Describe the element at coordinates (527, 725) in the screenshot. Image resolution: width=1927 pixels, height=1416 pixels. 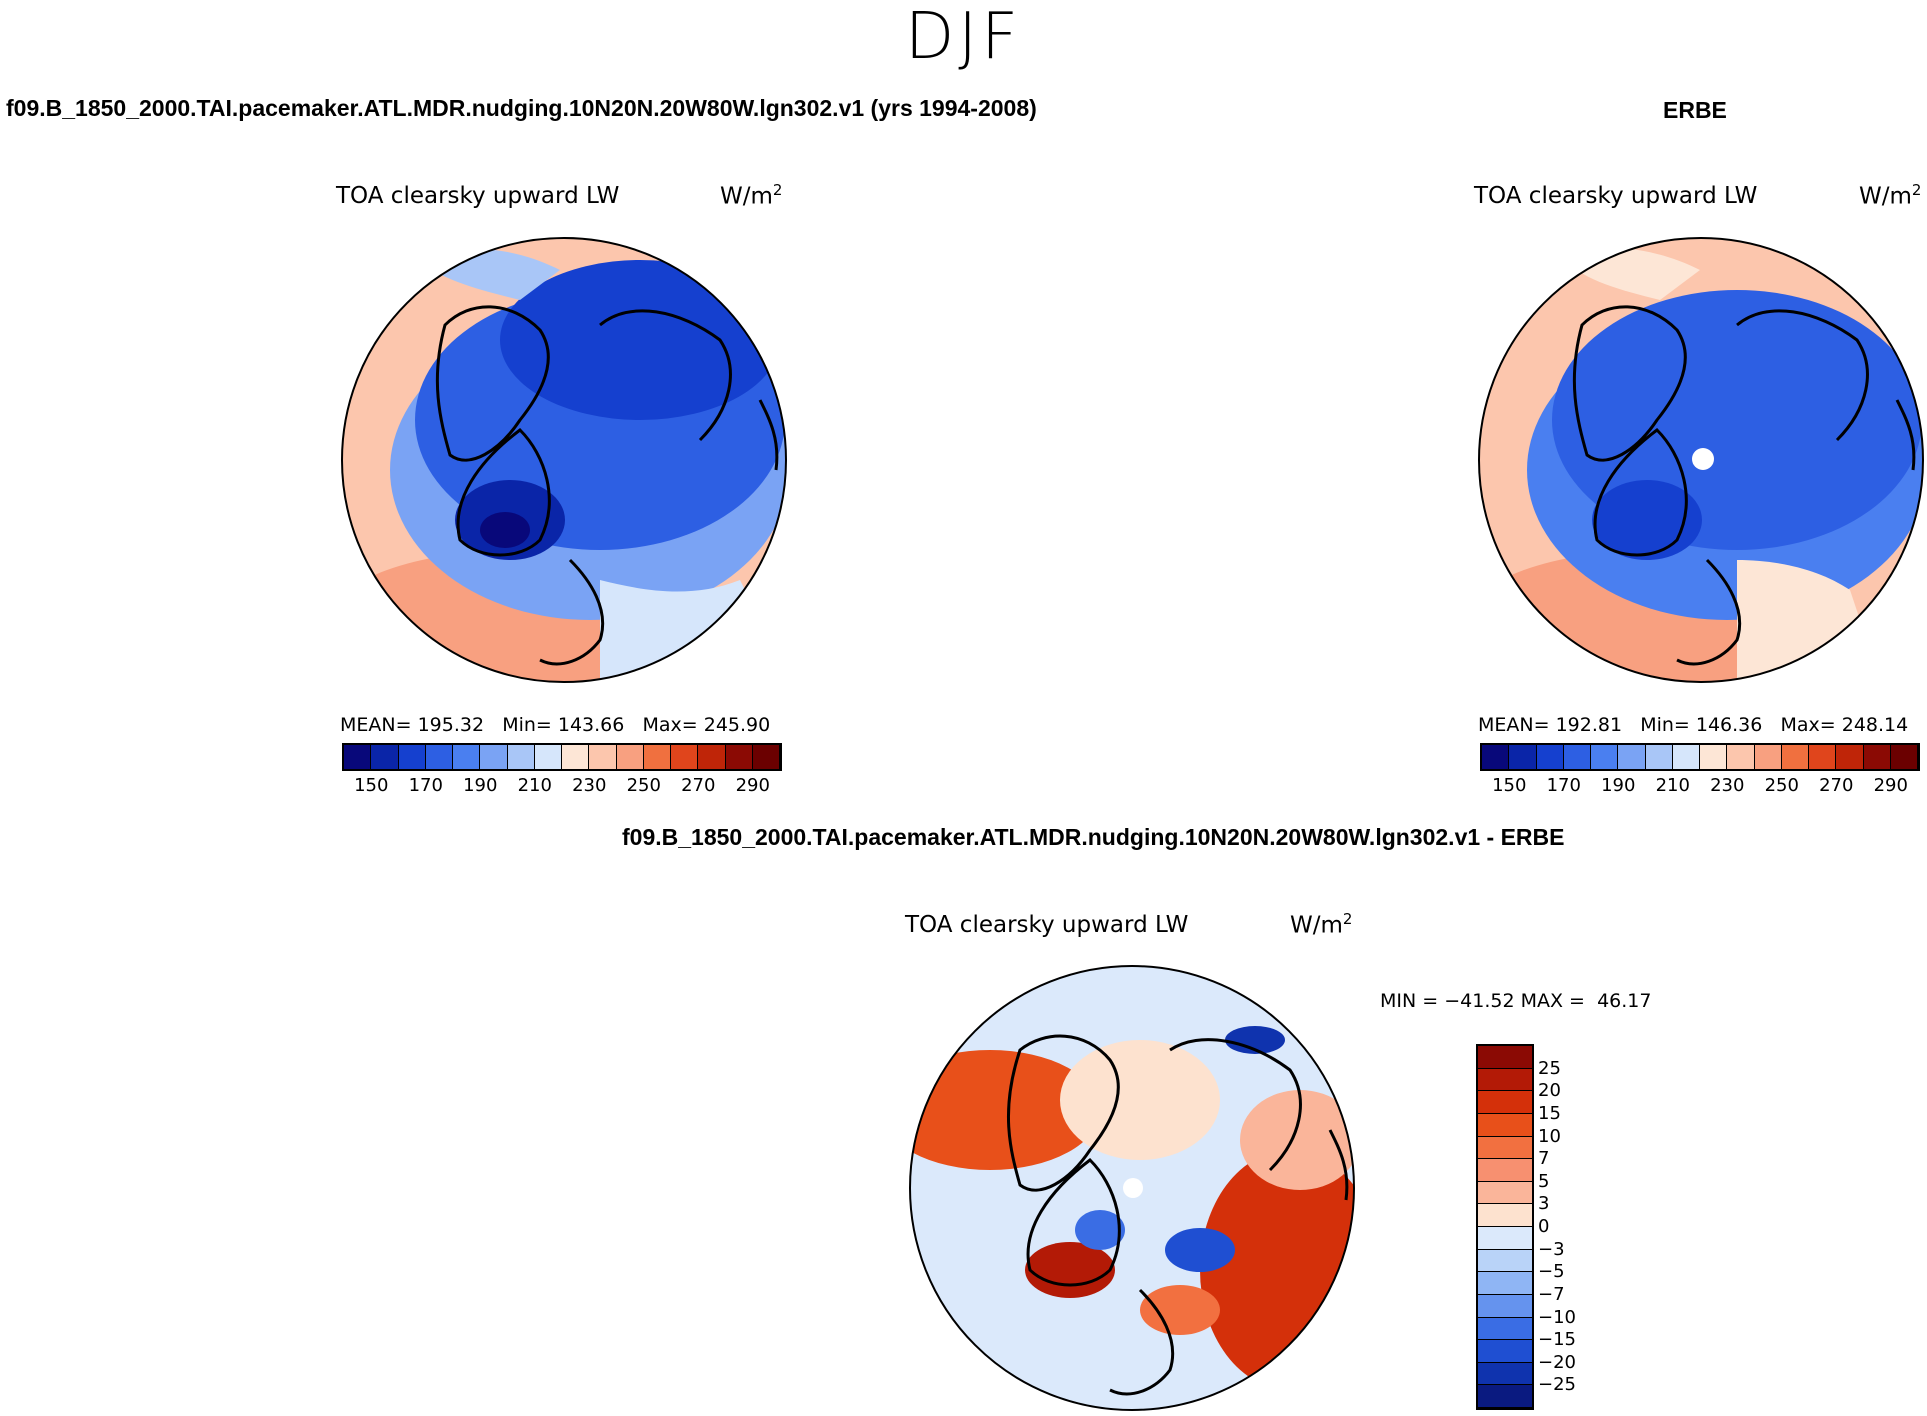
I see `model-min-label: Min=` at that location.